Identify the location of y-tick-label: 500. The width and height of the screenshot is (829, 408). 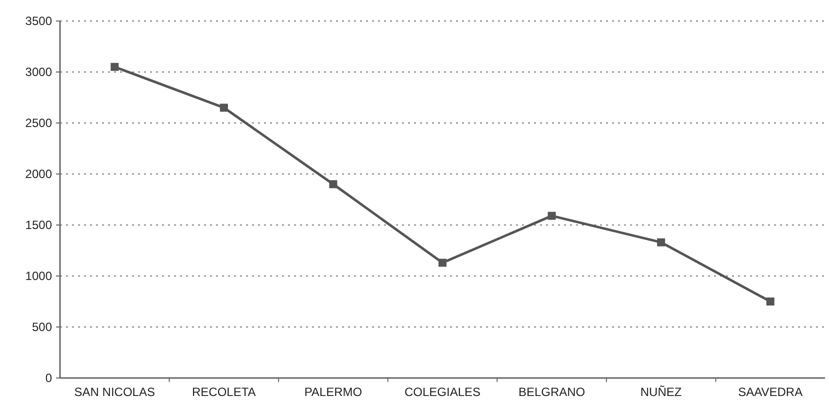
(42, 327).